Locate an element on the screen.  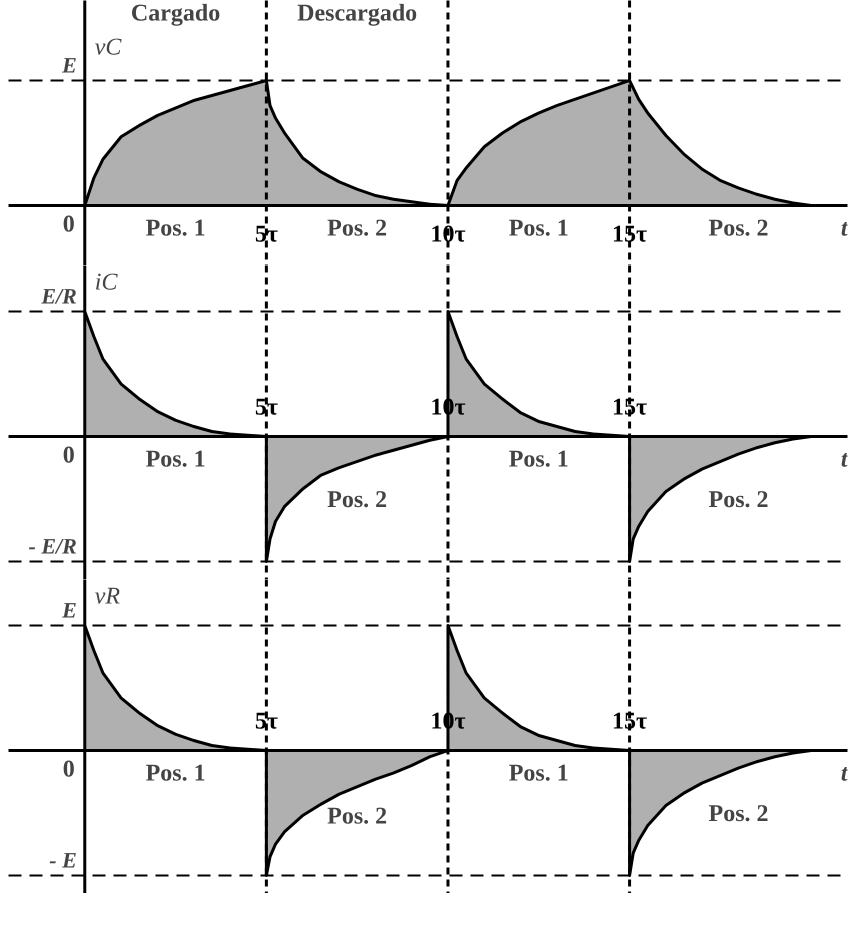
ref-line-label: E/R is located at coordinates (58, 296).